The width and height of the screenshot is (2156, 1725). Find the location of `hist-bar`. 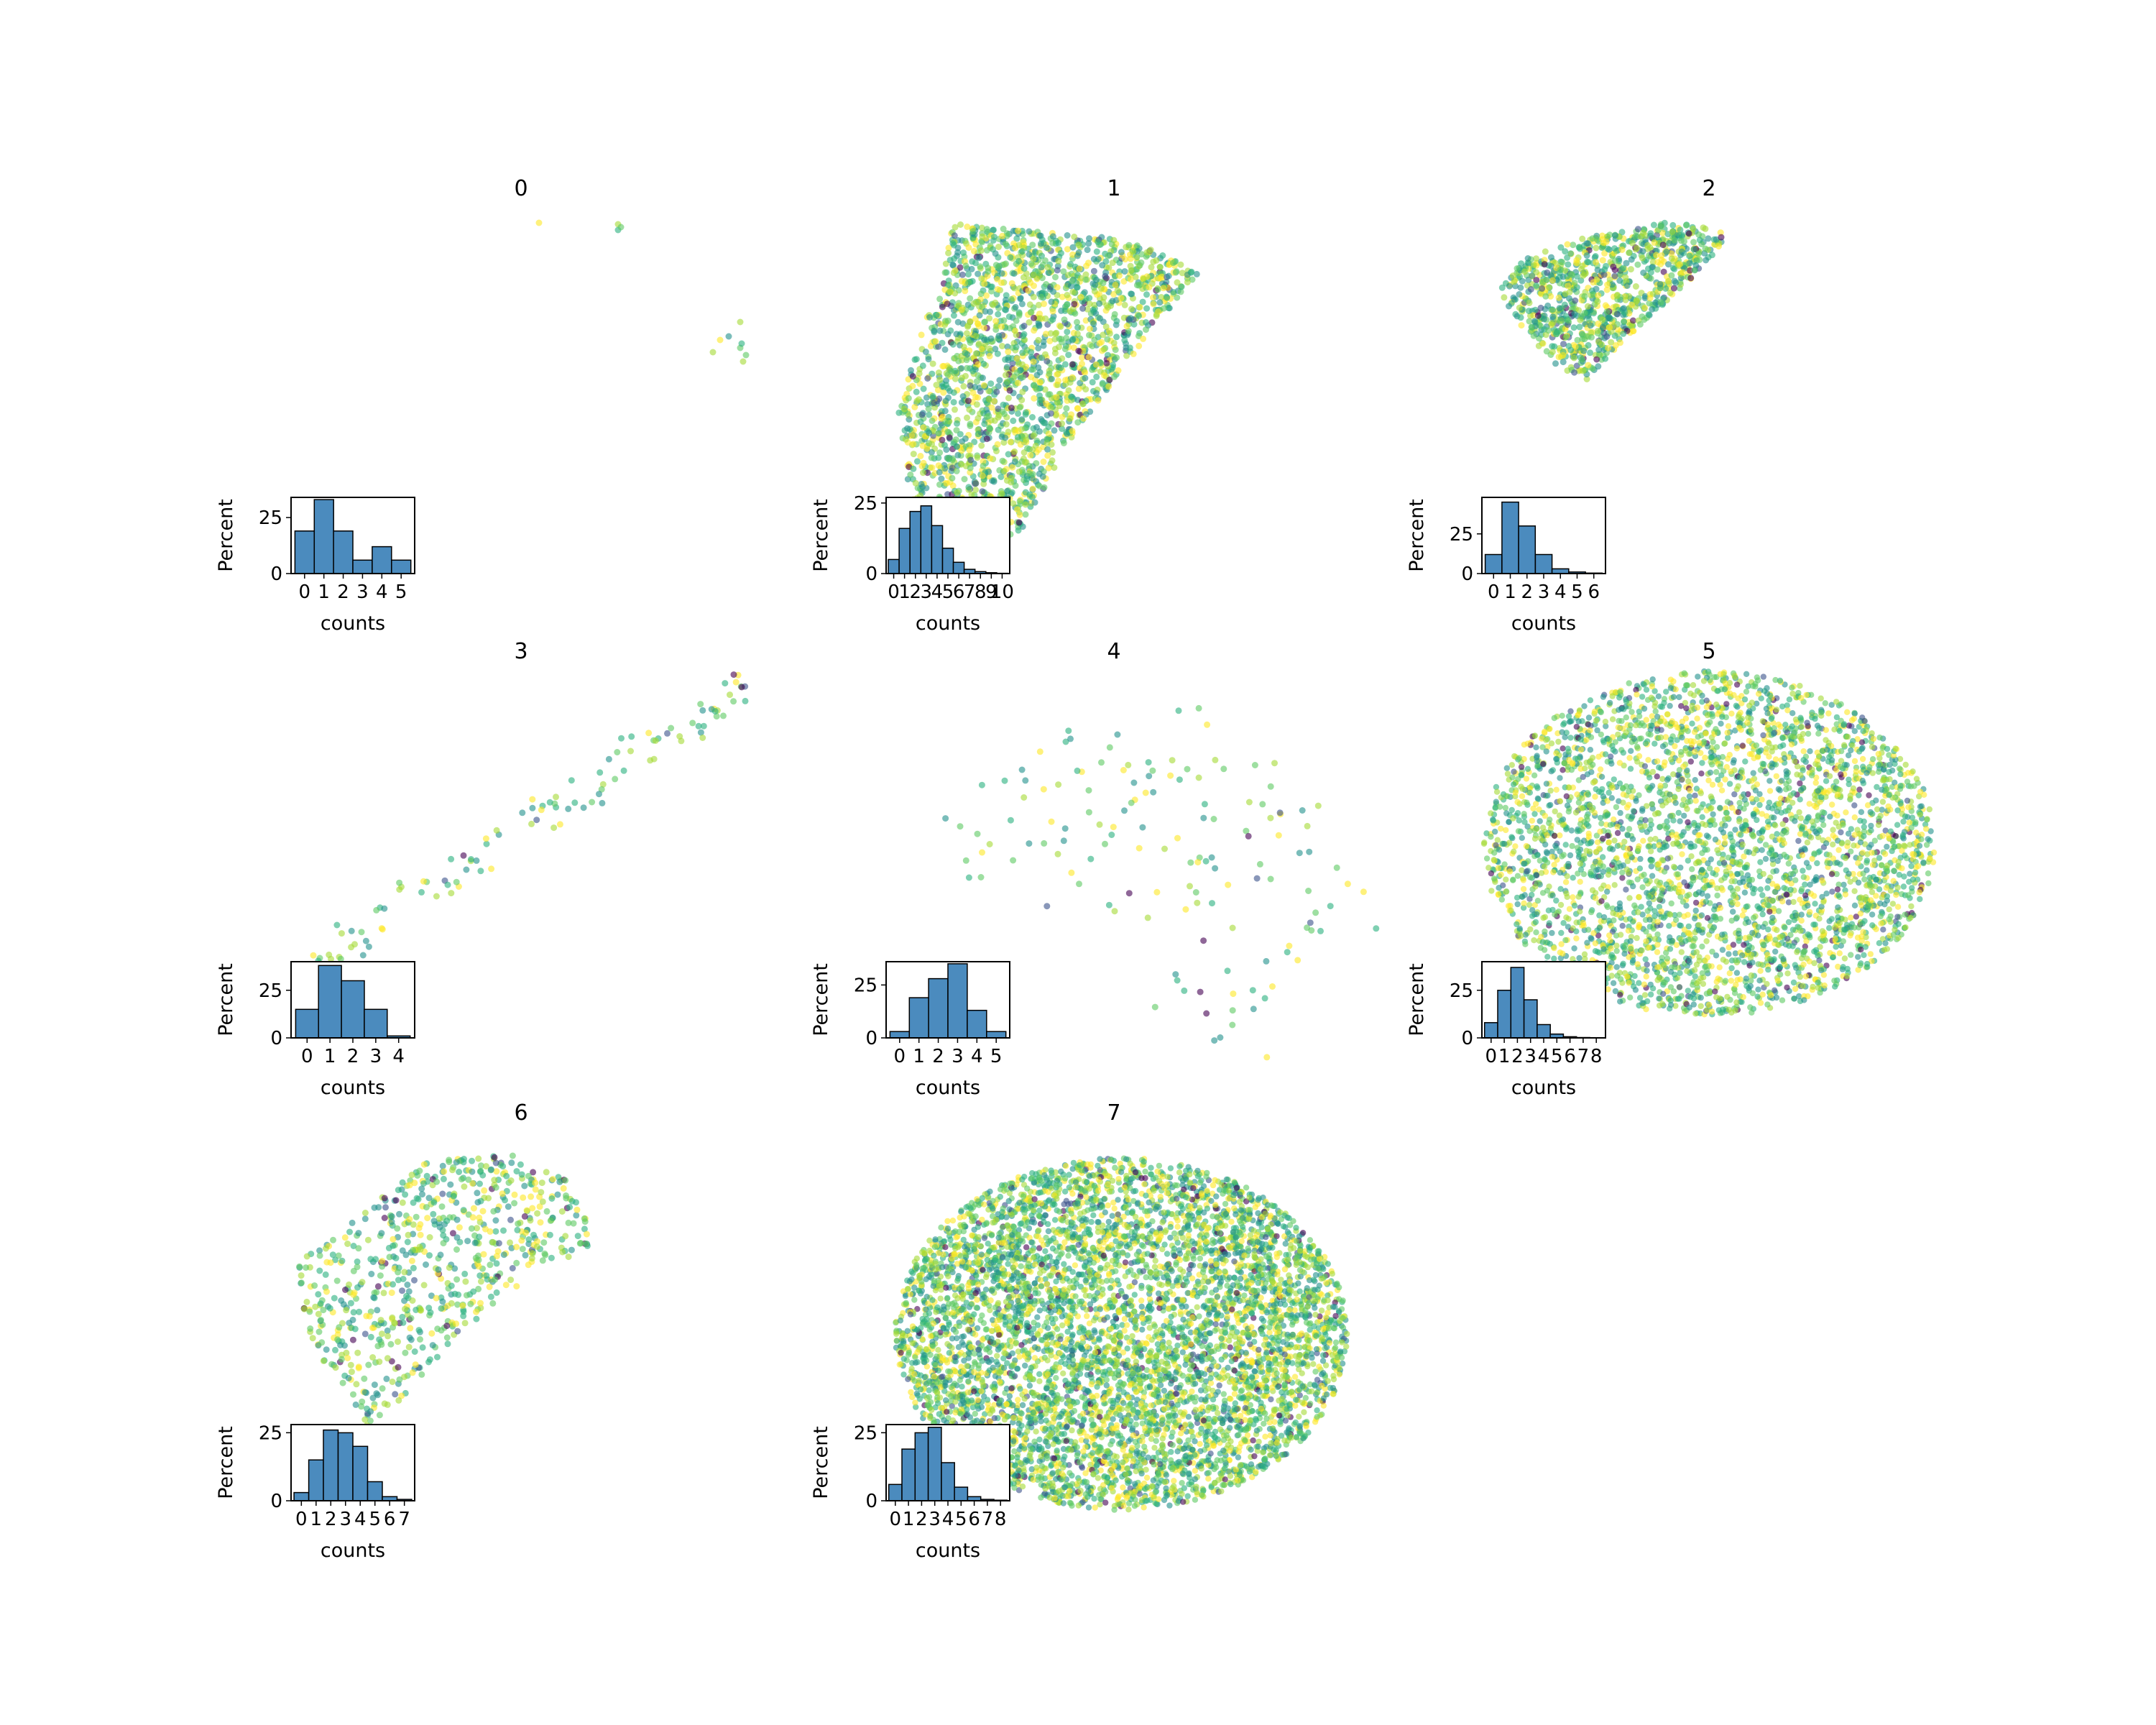

hist-bar is located at coordinates (330, 1002).